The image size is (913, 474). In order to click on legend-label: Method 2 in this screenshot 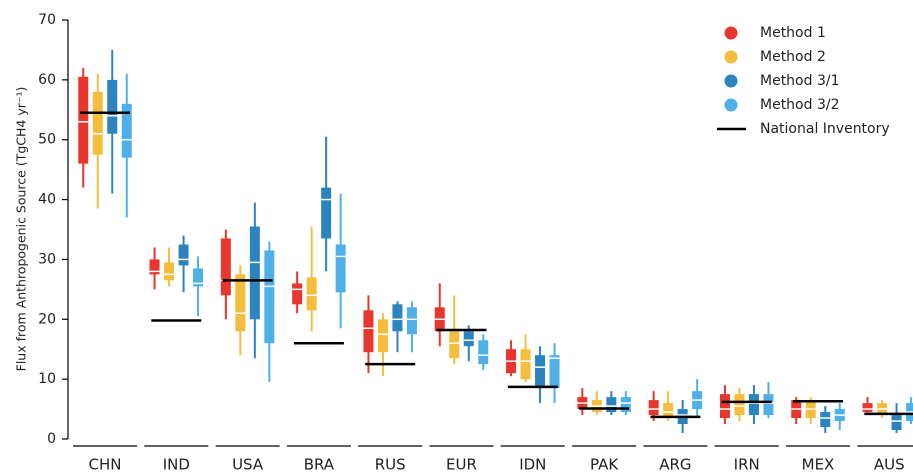, I will do `click(793, 57)`.